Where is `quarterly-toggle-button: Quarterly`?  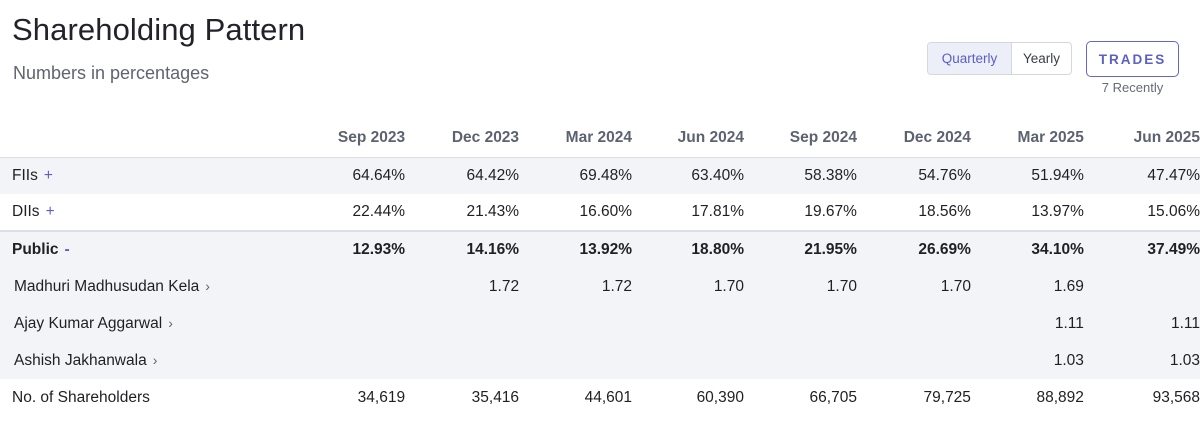
quarterly-toggle-button: Quarterly is located at coordinates (970, 58).